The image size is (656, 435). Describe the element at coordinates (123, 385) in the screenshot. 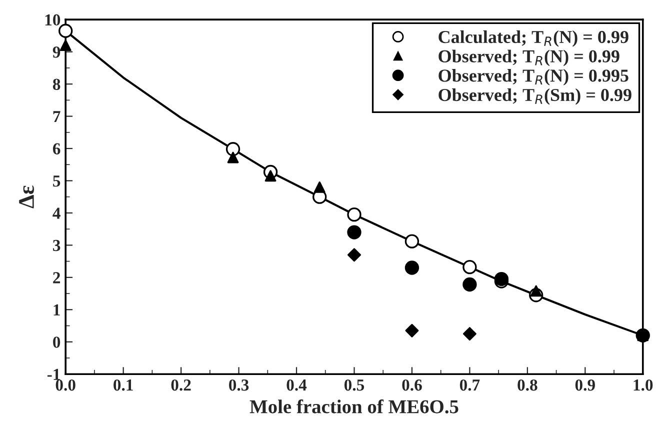

I see `x-tick-label: 0.1` at that location.